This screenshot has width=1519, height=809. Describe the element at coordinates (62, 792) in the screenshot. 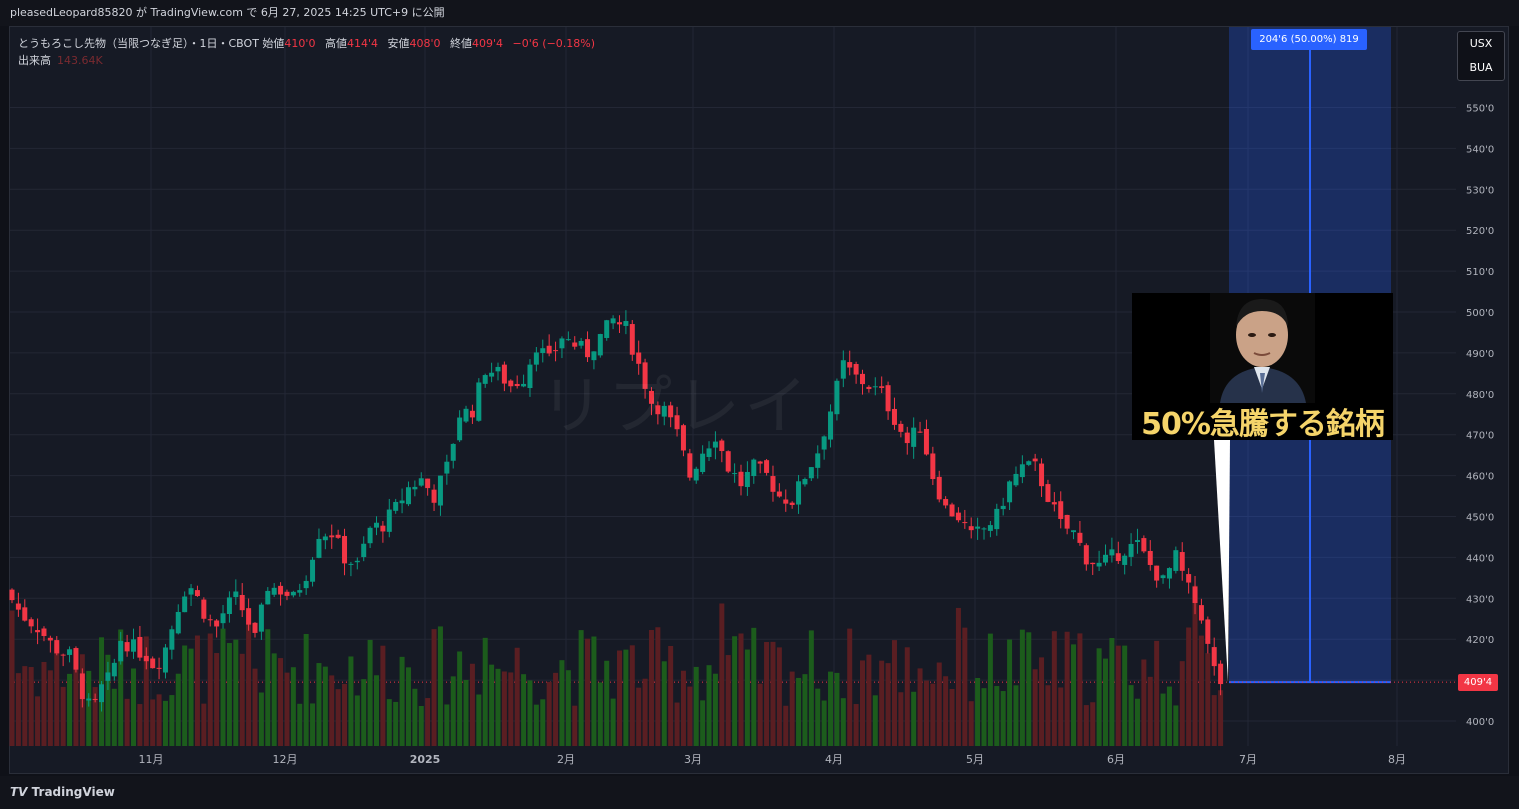

I see `tradingview-logo: 𝙏𝙑 TradingView` at that location.